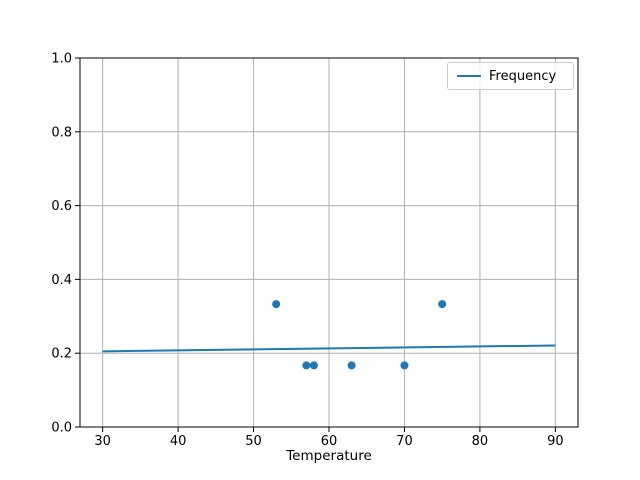 The width and height of the screenshot is (640, 480). I want to click on legend: Frequency, so click(510, 76).